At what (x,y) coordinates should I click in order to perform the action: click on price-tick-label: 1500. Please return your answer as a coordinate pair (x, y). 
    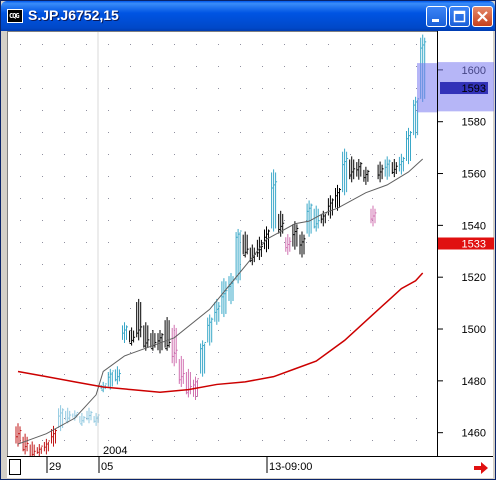
    Looking at the image, I should click on (474, 330).